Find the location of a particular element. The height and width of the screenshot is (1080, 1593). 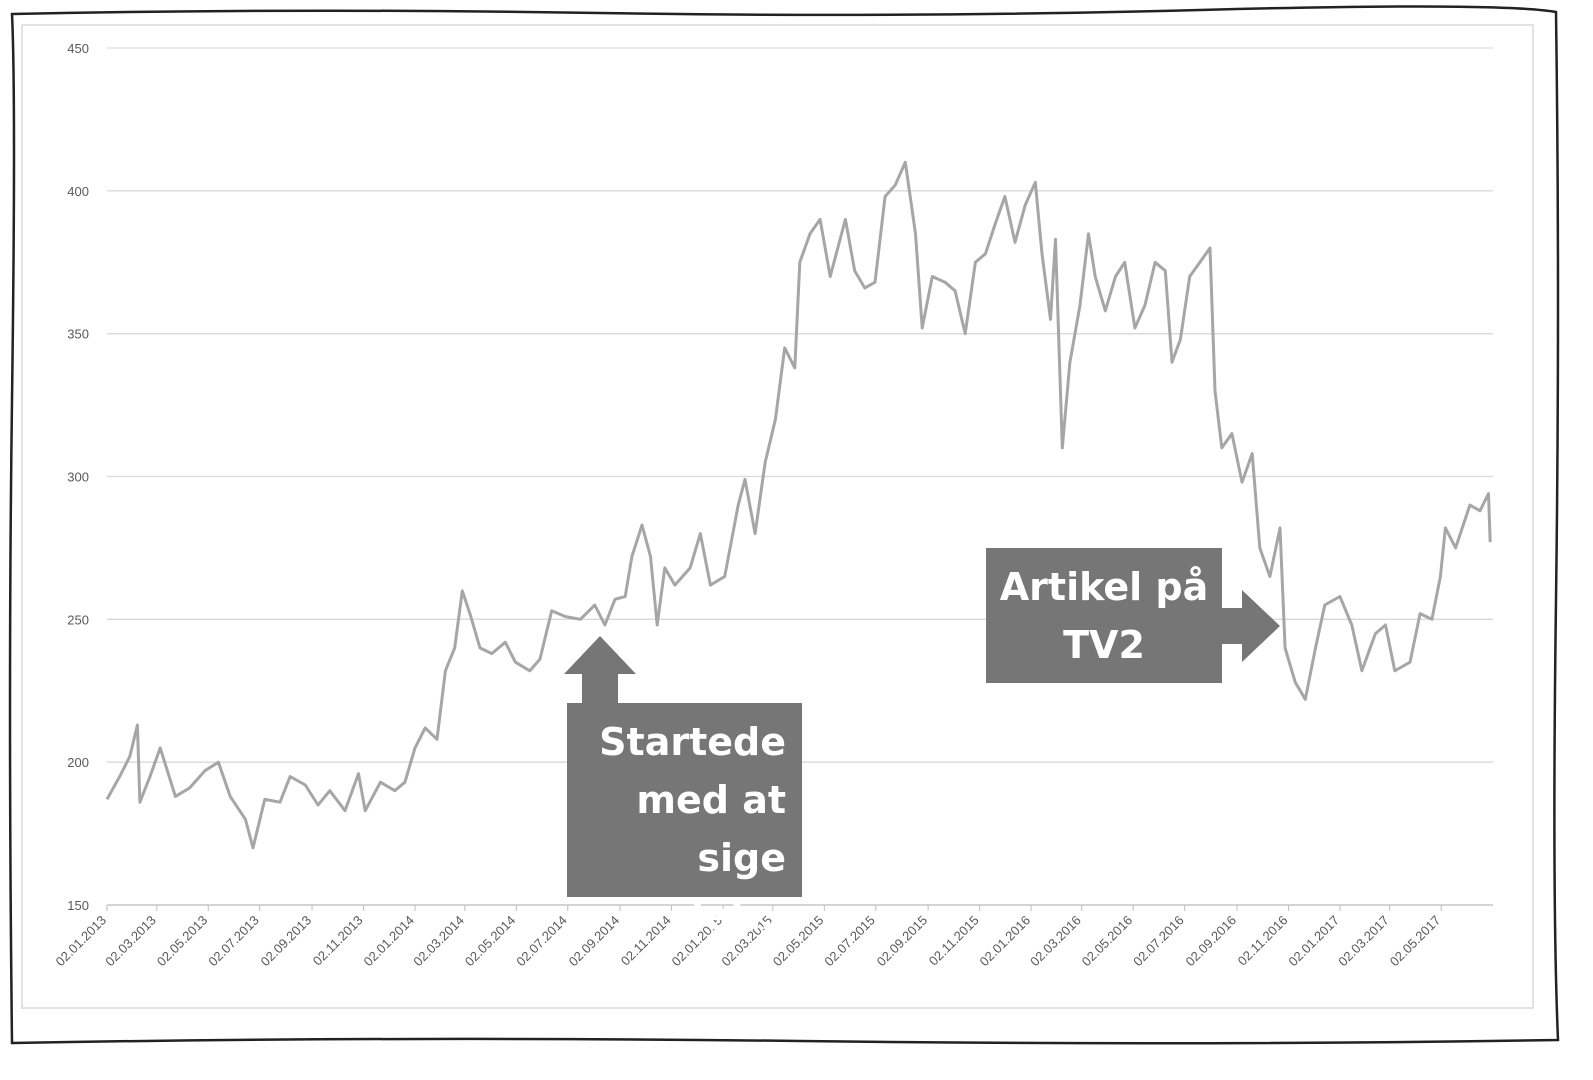

y-tick-label: 150 is located at coordinates (78, 905).